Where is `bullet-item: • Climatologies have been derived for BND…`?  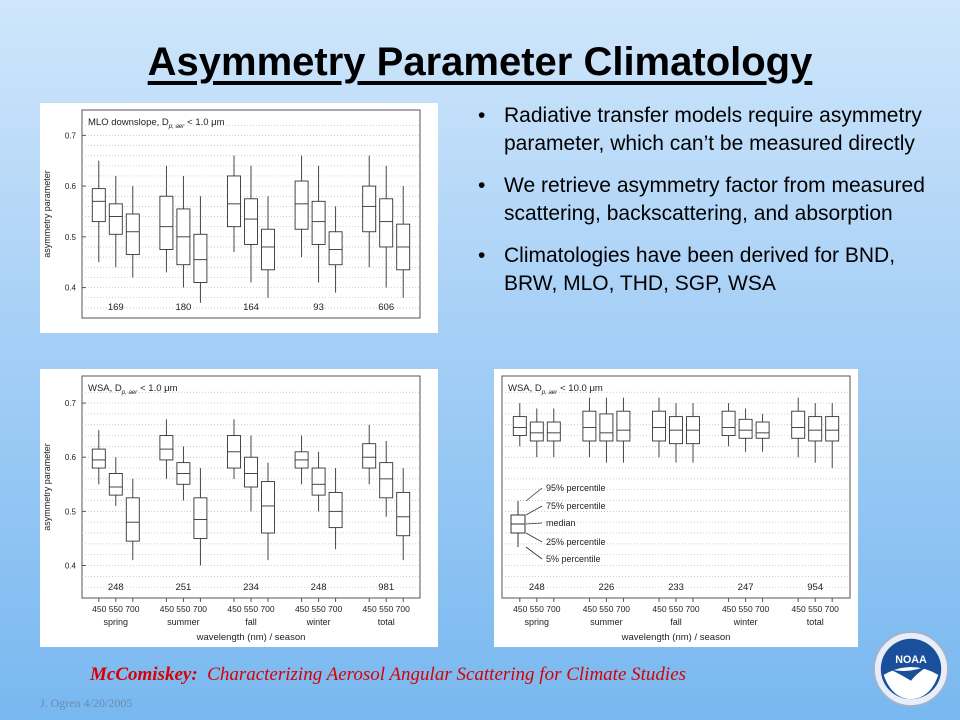 bullet-item: • Climatologies have been derived for BND… is located at coordinates (713, 270).